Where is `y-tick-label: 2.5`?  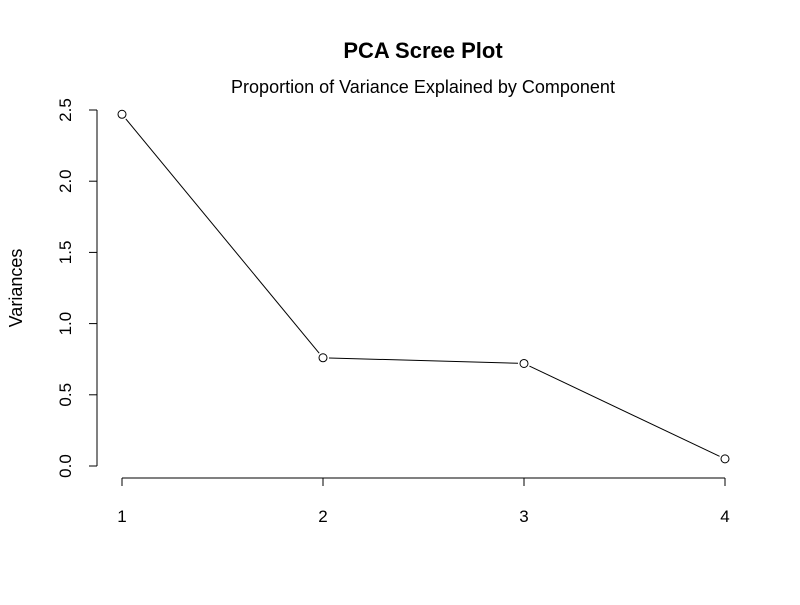 y-tick-label: 2.5 is located at coordinates (65, 110).